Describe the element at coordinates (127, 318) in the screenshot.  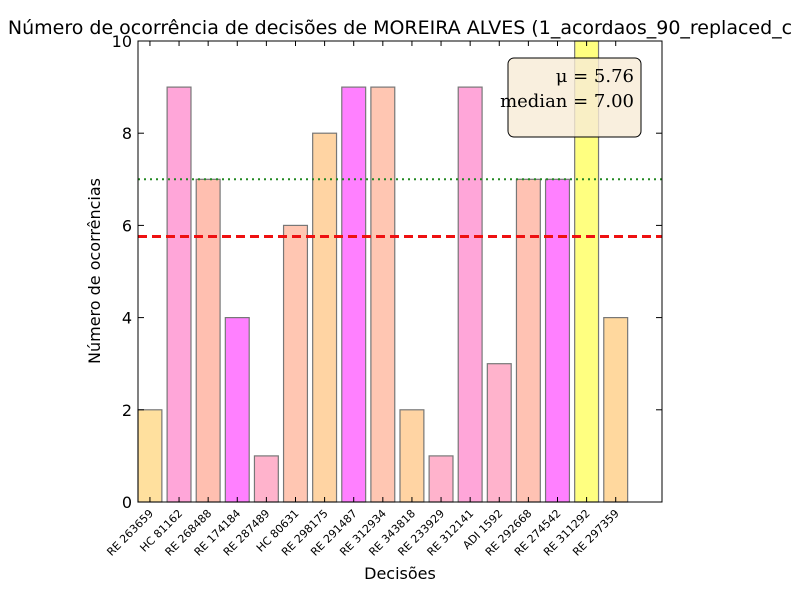
I see `y-tick-label: 4` at that location.